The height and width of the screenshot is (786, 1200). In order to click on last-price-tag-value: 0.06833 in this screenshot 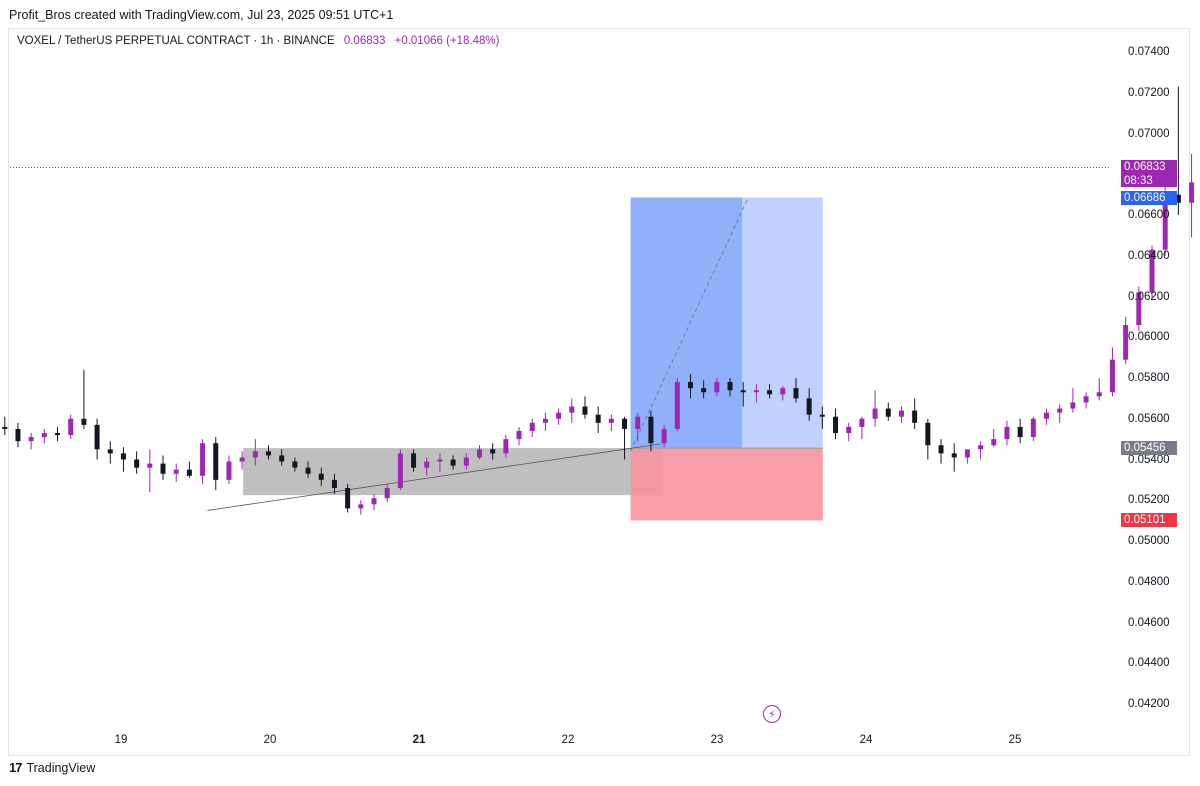, I will do `click(1145, 167)`.